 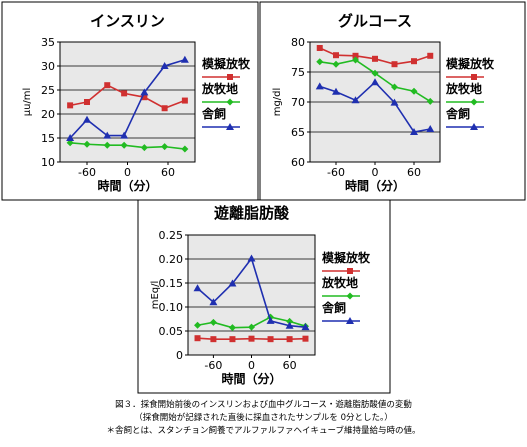 I want to click on y-tick-label: 0.10, so click(x=171, y=307).